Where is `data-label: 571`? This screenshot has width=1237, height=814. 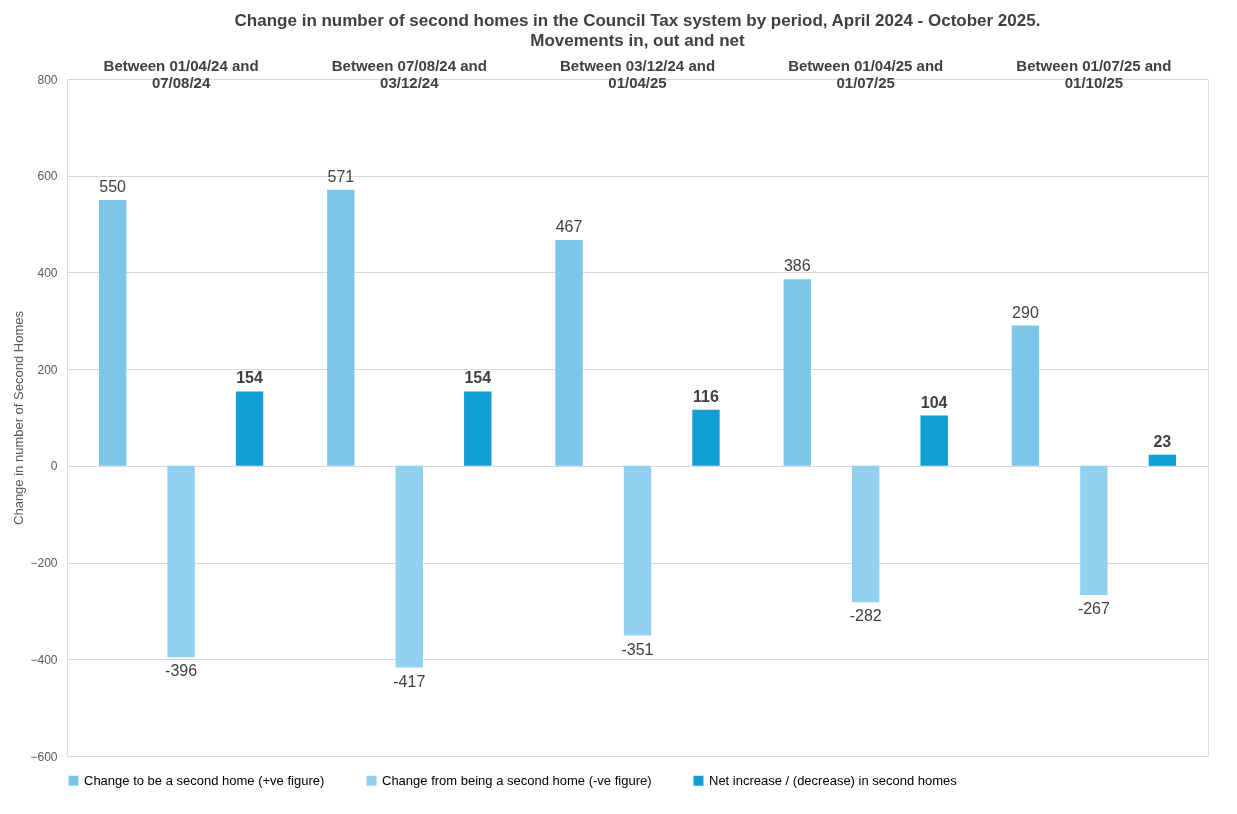
data-label: 571 is located at coordinates (341, 176).